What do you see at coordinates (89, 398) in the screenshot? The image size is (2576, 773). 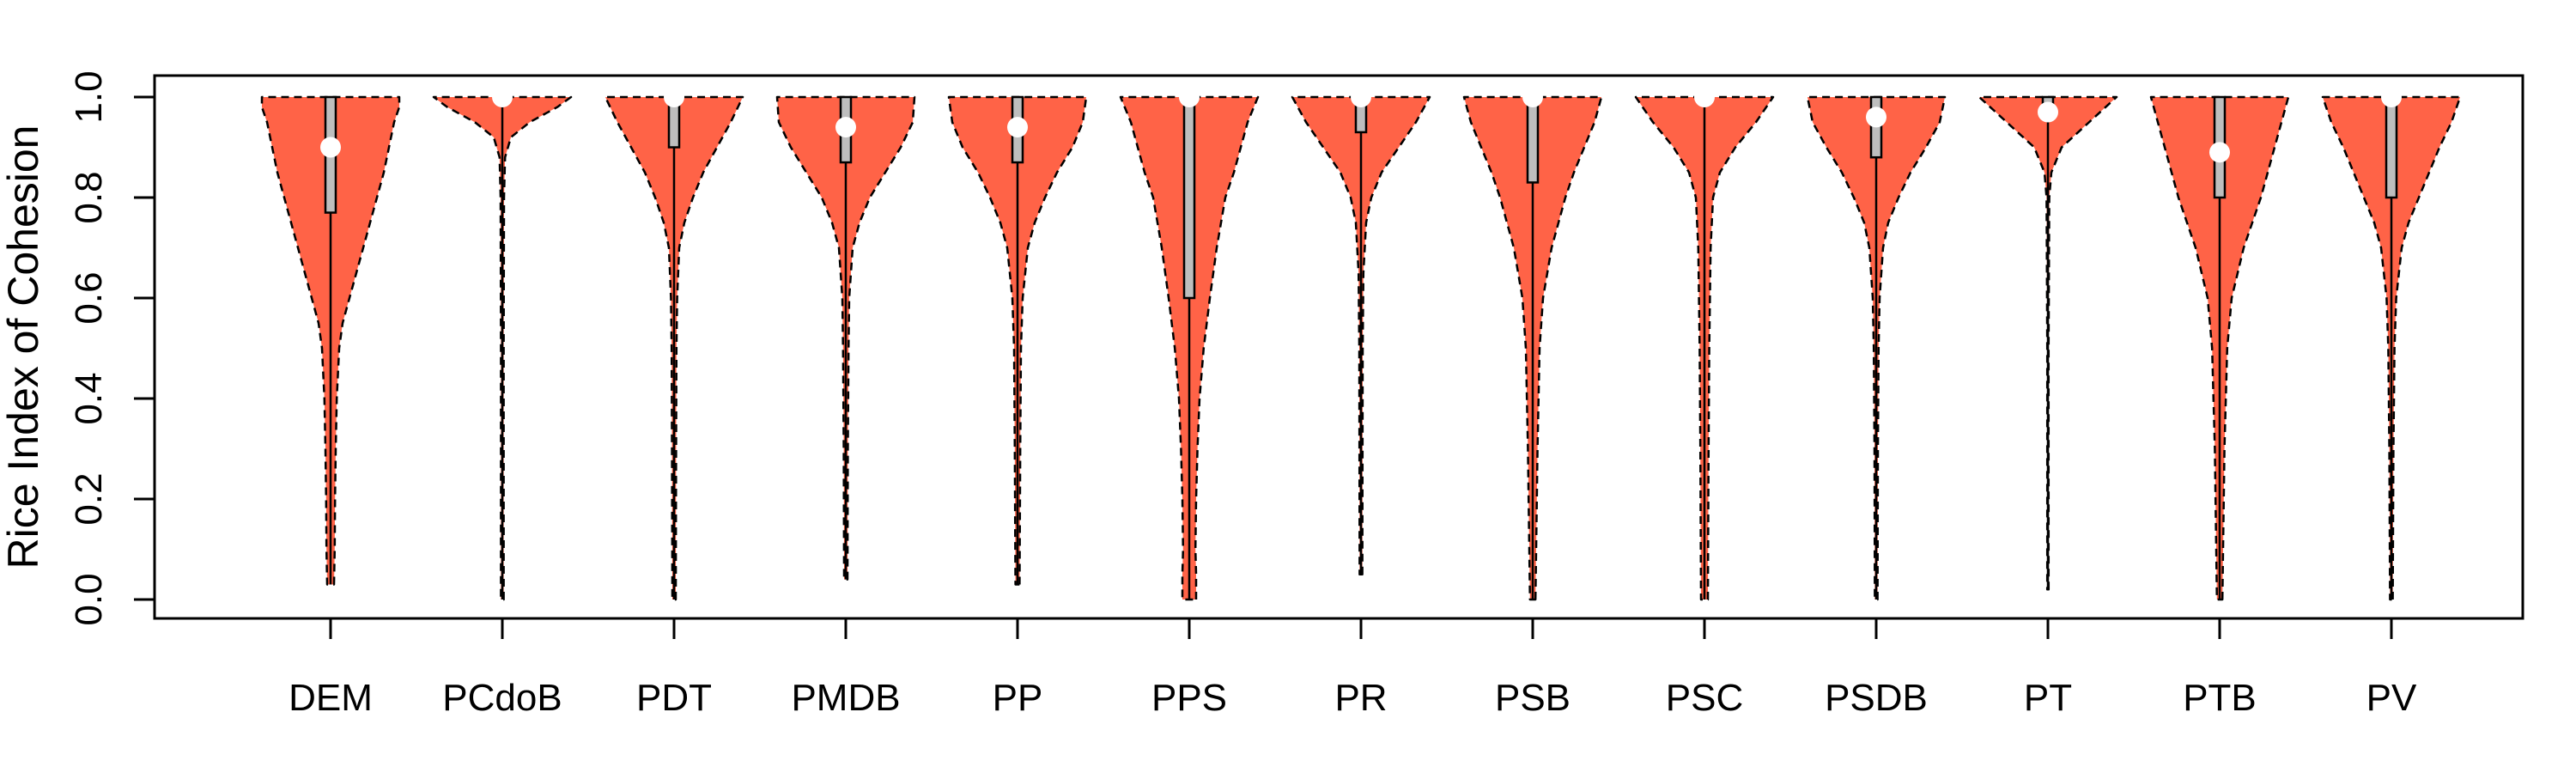 I see `y-tick-label: 0.4` at bounding box center [89, 398].